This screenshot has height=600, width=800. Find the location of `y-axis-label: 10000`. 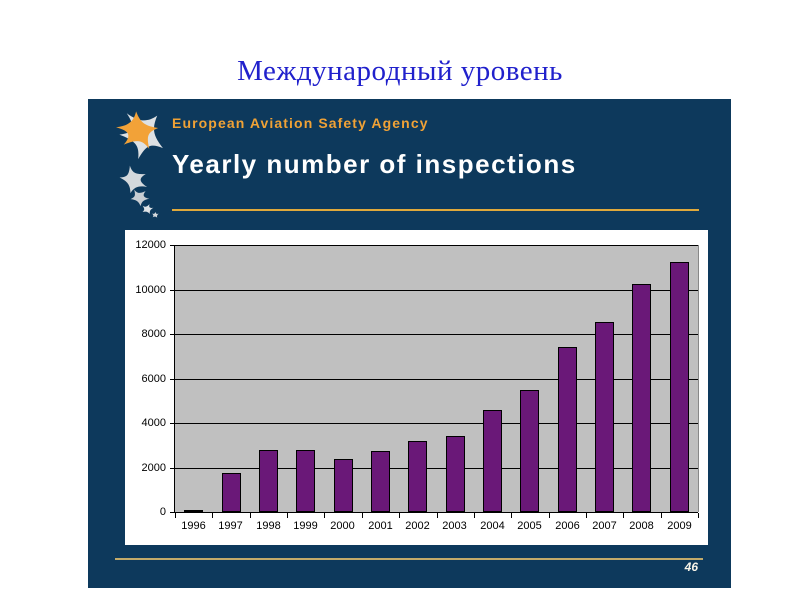

y-axis-label: 10000 is located at coordinates (150, 290).